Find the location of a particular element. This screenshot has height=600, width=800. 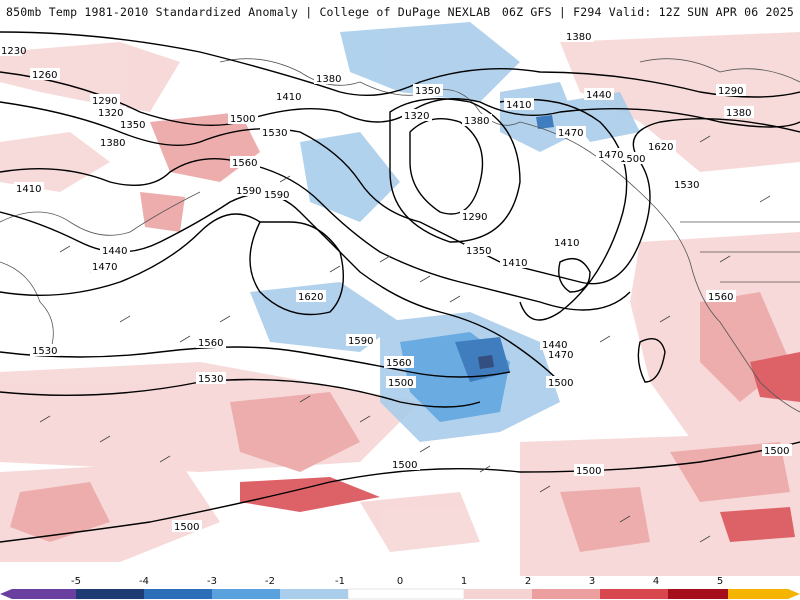

colorbar-tick: -3 is located at coordinates (212, 581).